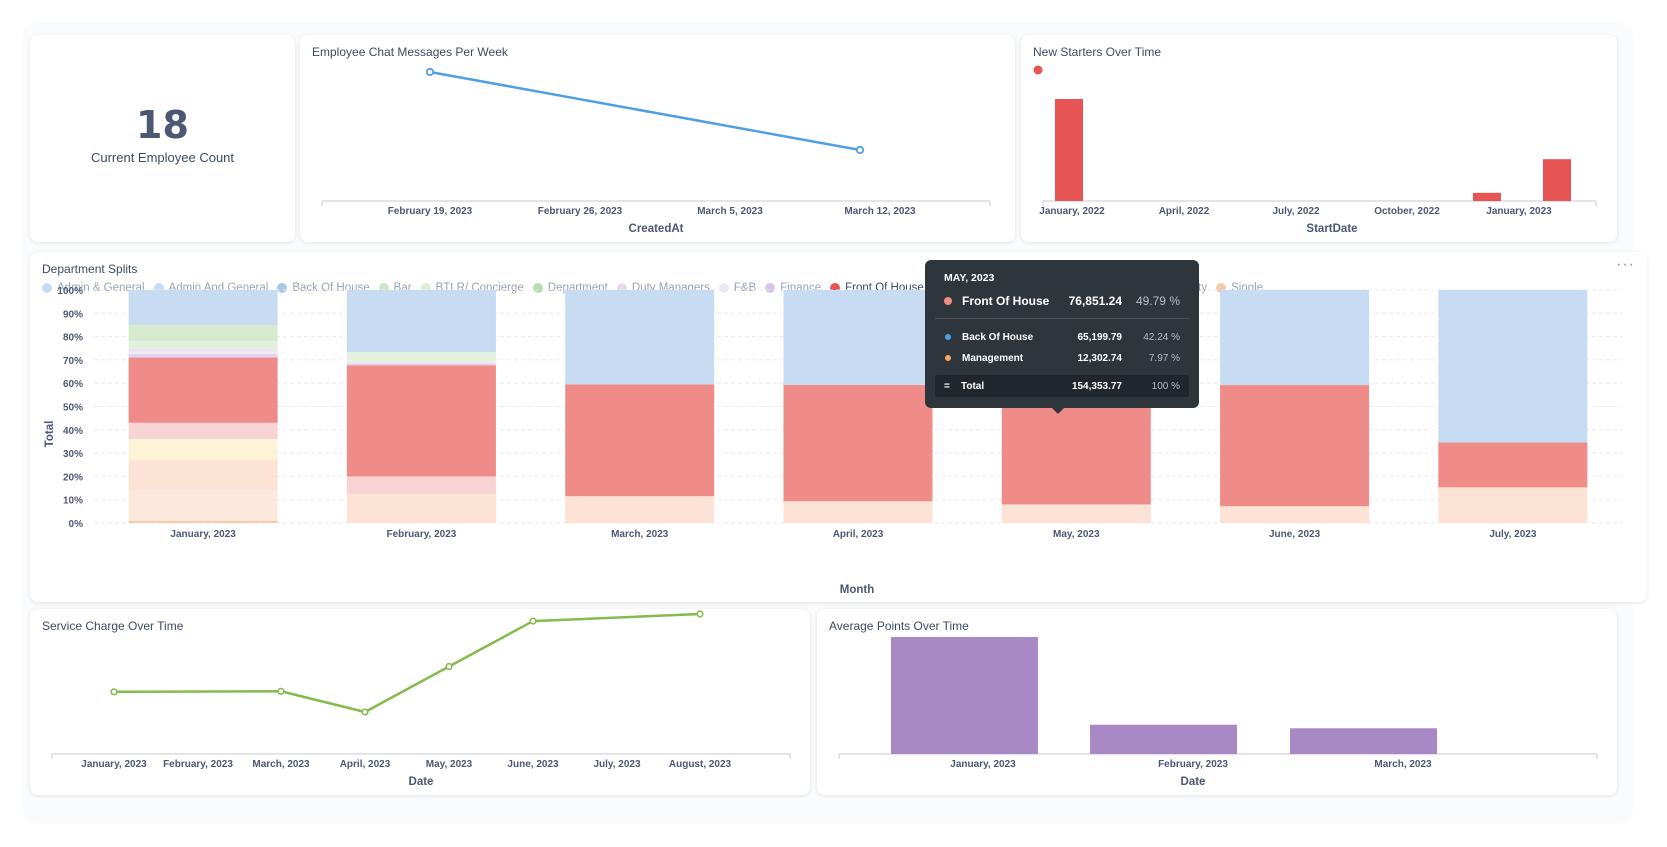  I want to click on tooltip-series-value: 12,302.74, so click(1100, 358).